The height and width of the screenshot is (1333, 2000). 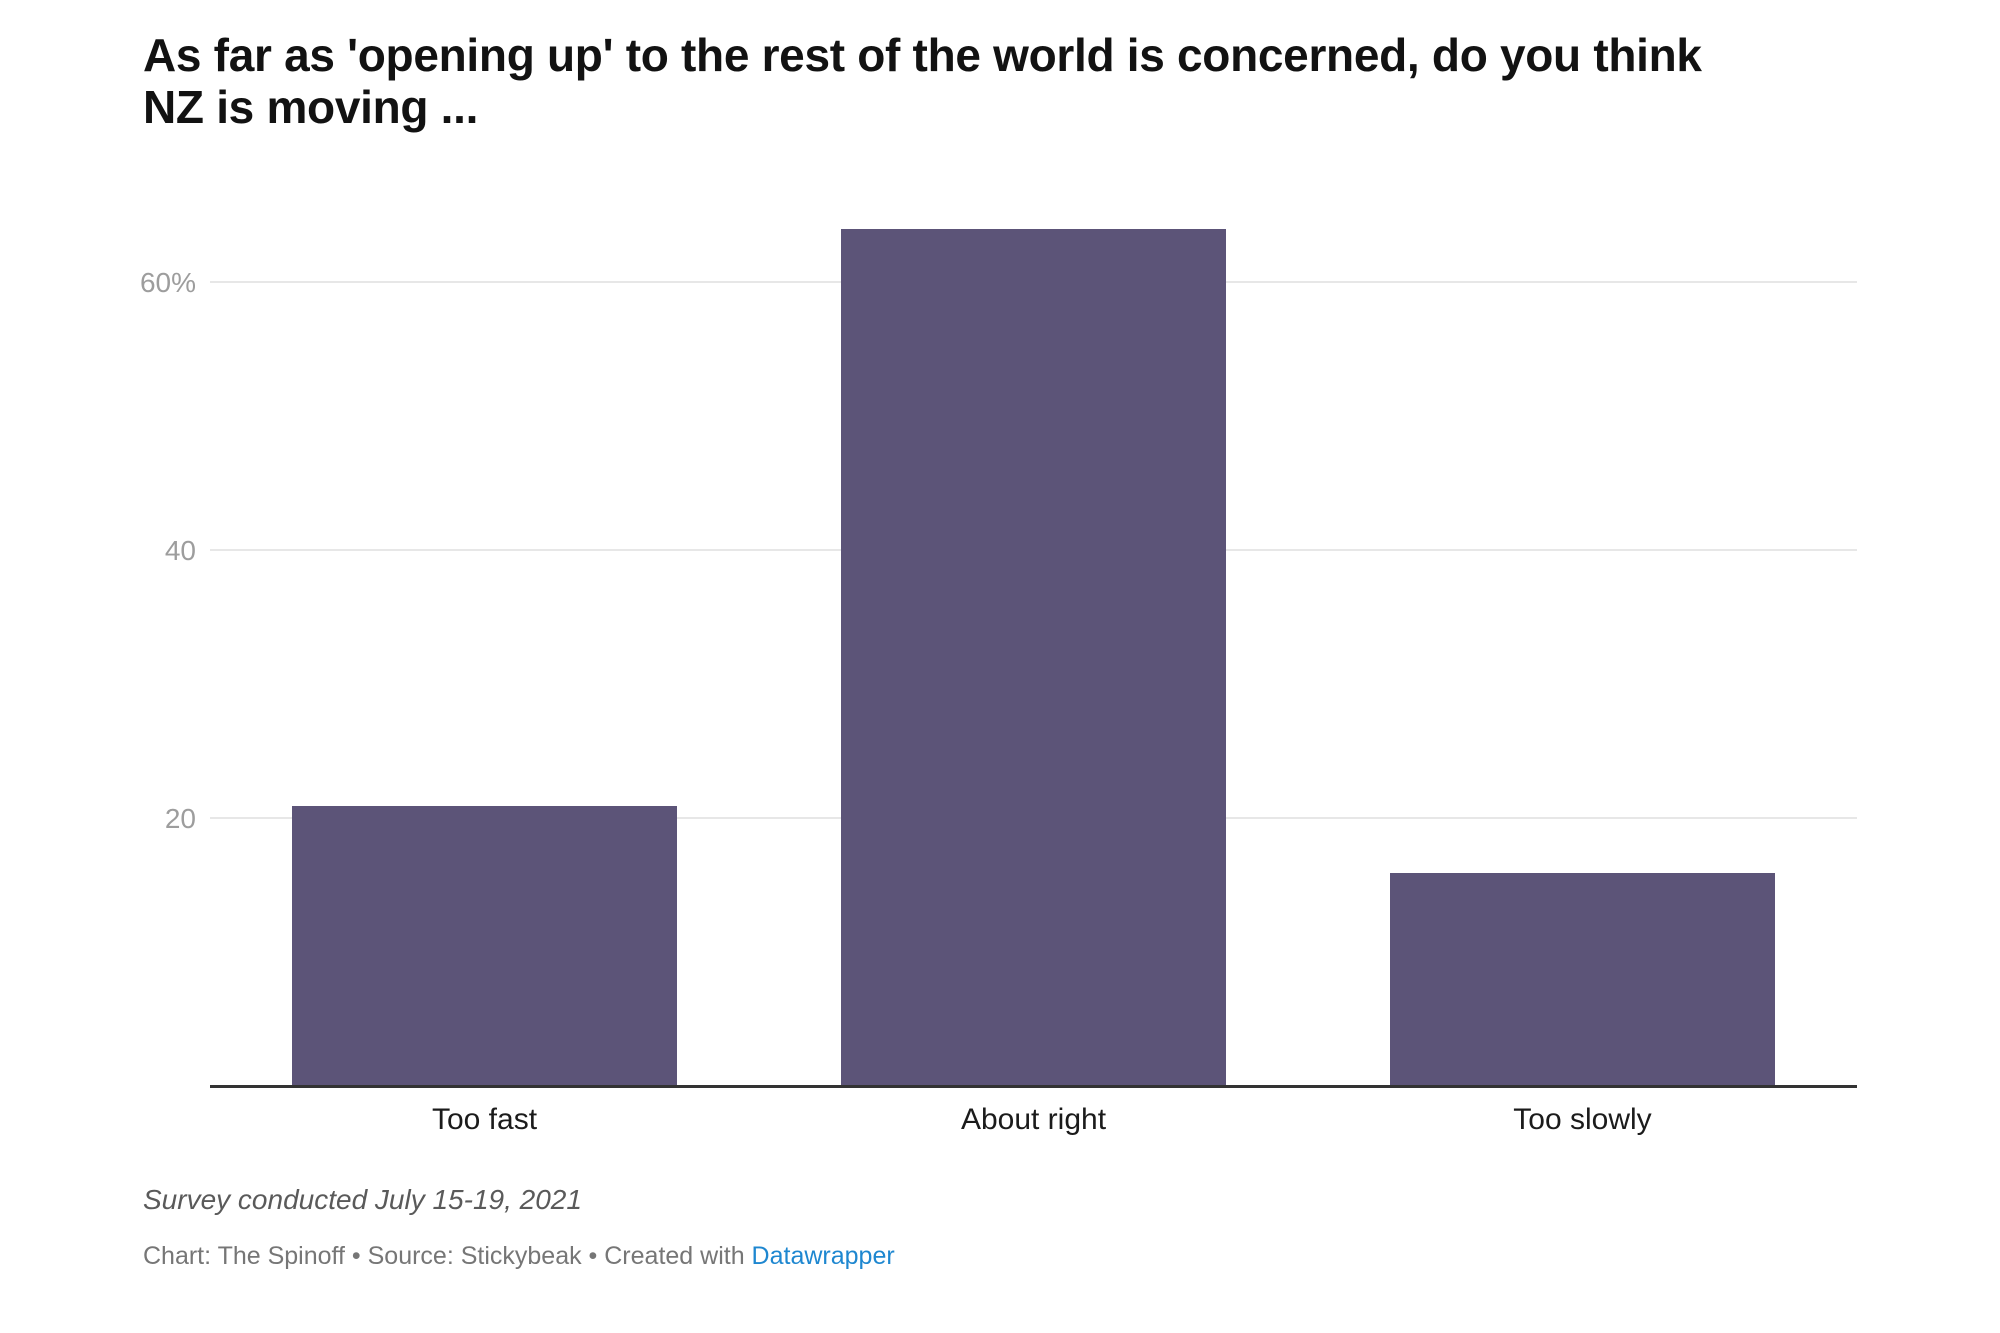 I want to click on bar-too-fast, so click(x=484, y=946).